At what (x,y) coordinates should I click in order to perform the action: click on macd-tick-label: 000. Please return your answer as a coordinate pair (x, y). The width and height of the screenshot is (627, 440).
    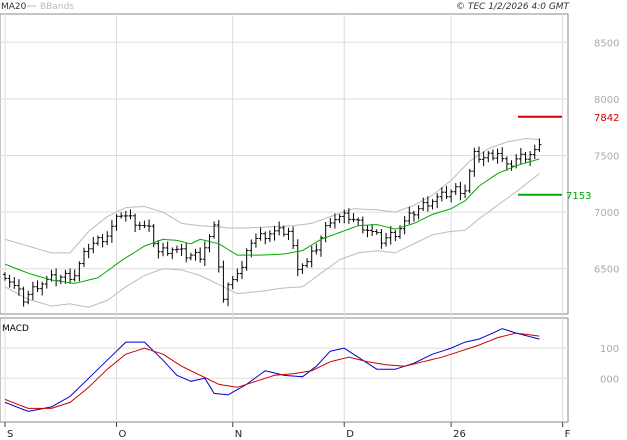
    Looking at the image, I should click on (609, 379).